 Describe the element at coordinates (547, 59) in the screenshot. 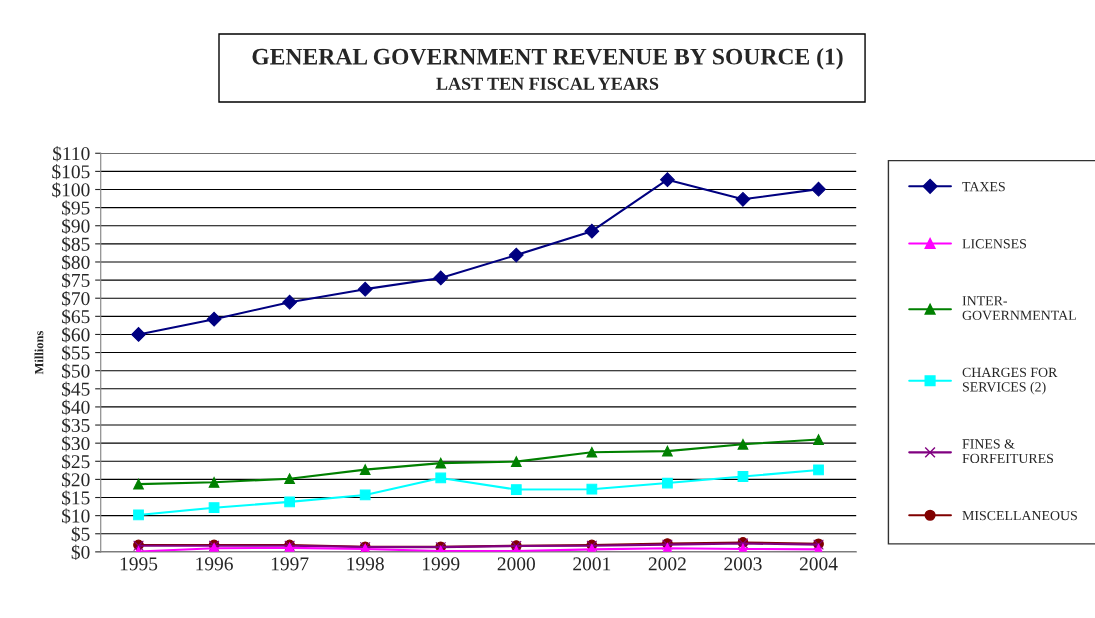

I see `chart-title: GENERAL GOVERNMENT REVENUE BY SOURCE (1)` at that location.